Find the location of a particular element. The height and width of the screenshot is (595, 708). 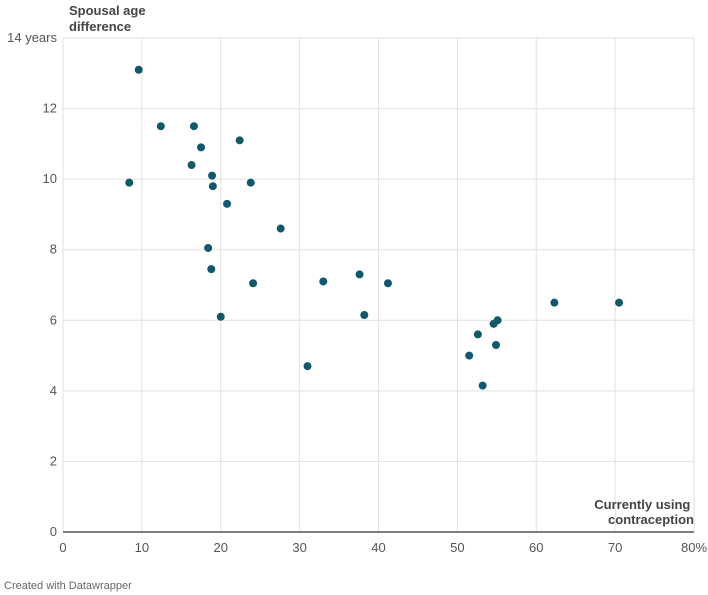

x-axis-title: Currently using contraception is located at coordinates (644, 512).